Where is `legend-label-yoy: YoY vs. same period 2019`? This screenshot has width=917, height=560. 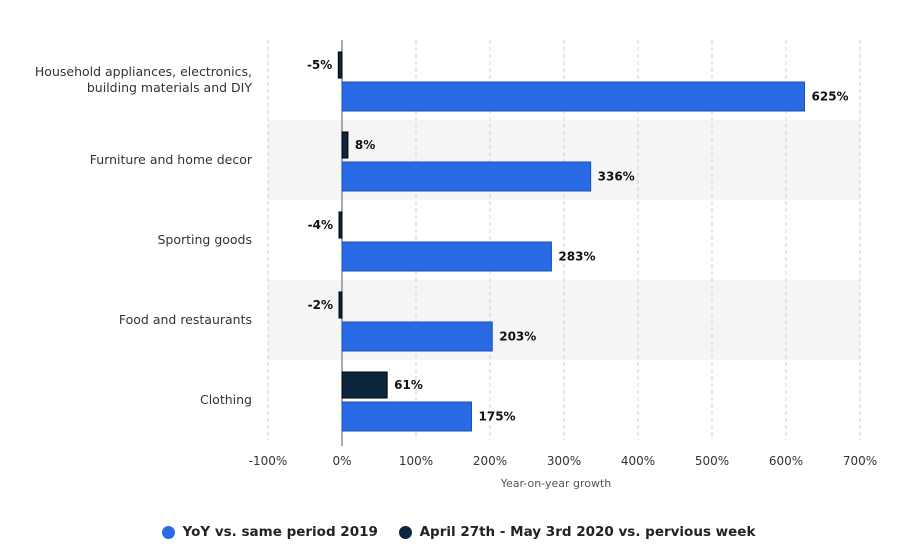 legend-label-yoy: YoY vs. same period 2019 is located at coordinates (280, 532).